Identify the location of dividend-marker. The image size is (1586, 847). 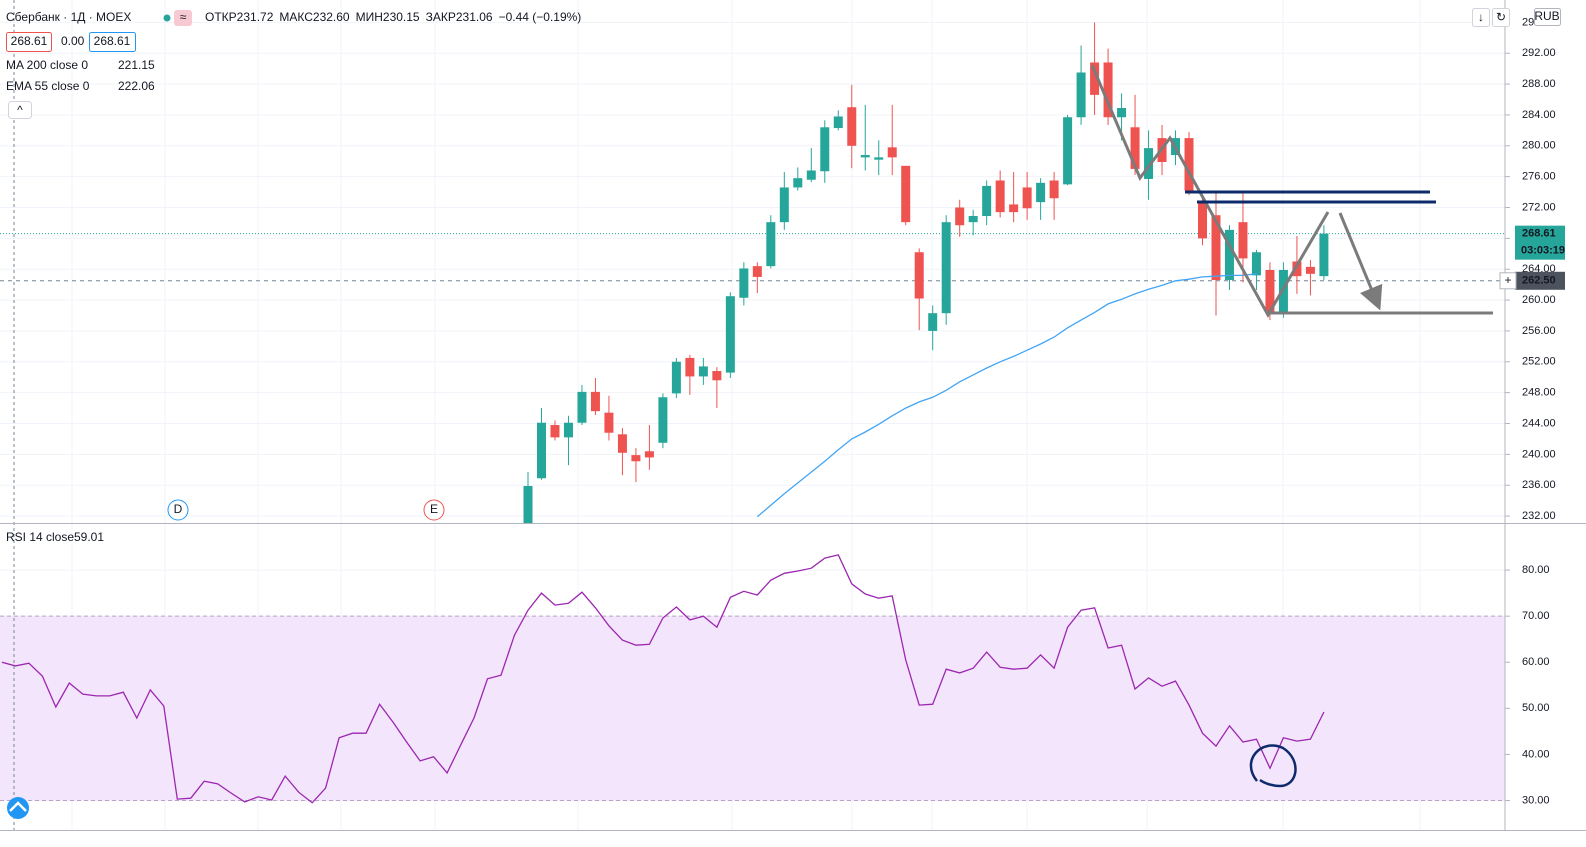
(178, 510).